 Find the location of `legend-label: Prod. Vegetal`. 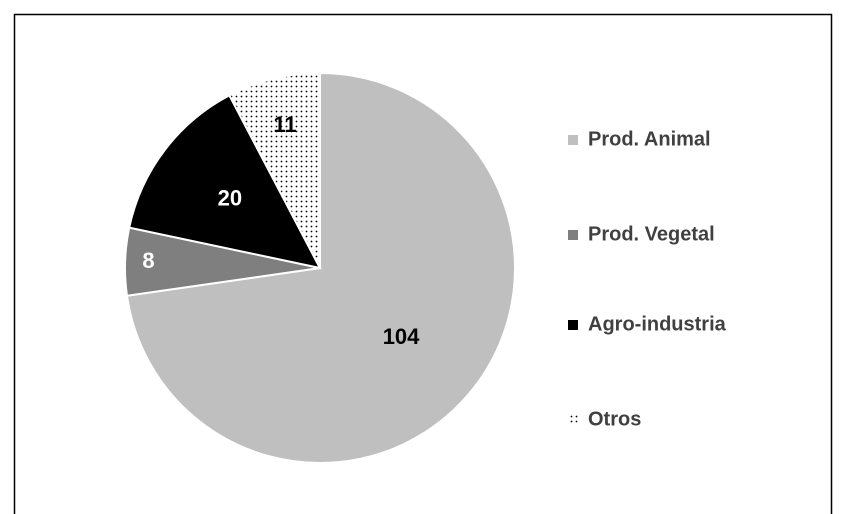

legend-label: Prod. Vegetal is located at coordinates (651, 234).